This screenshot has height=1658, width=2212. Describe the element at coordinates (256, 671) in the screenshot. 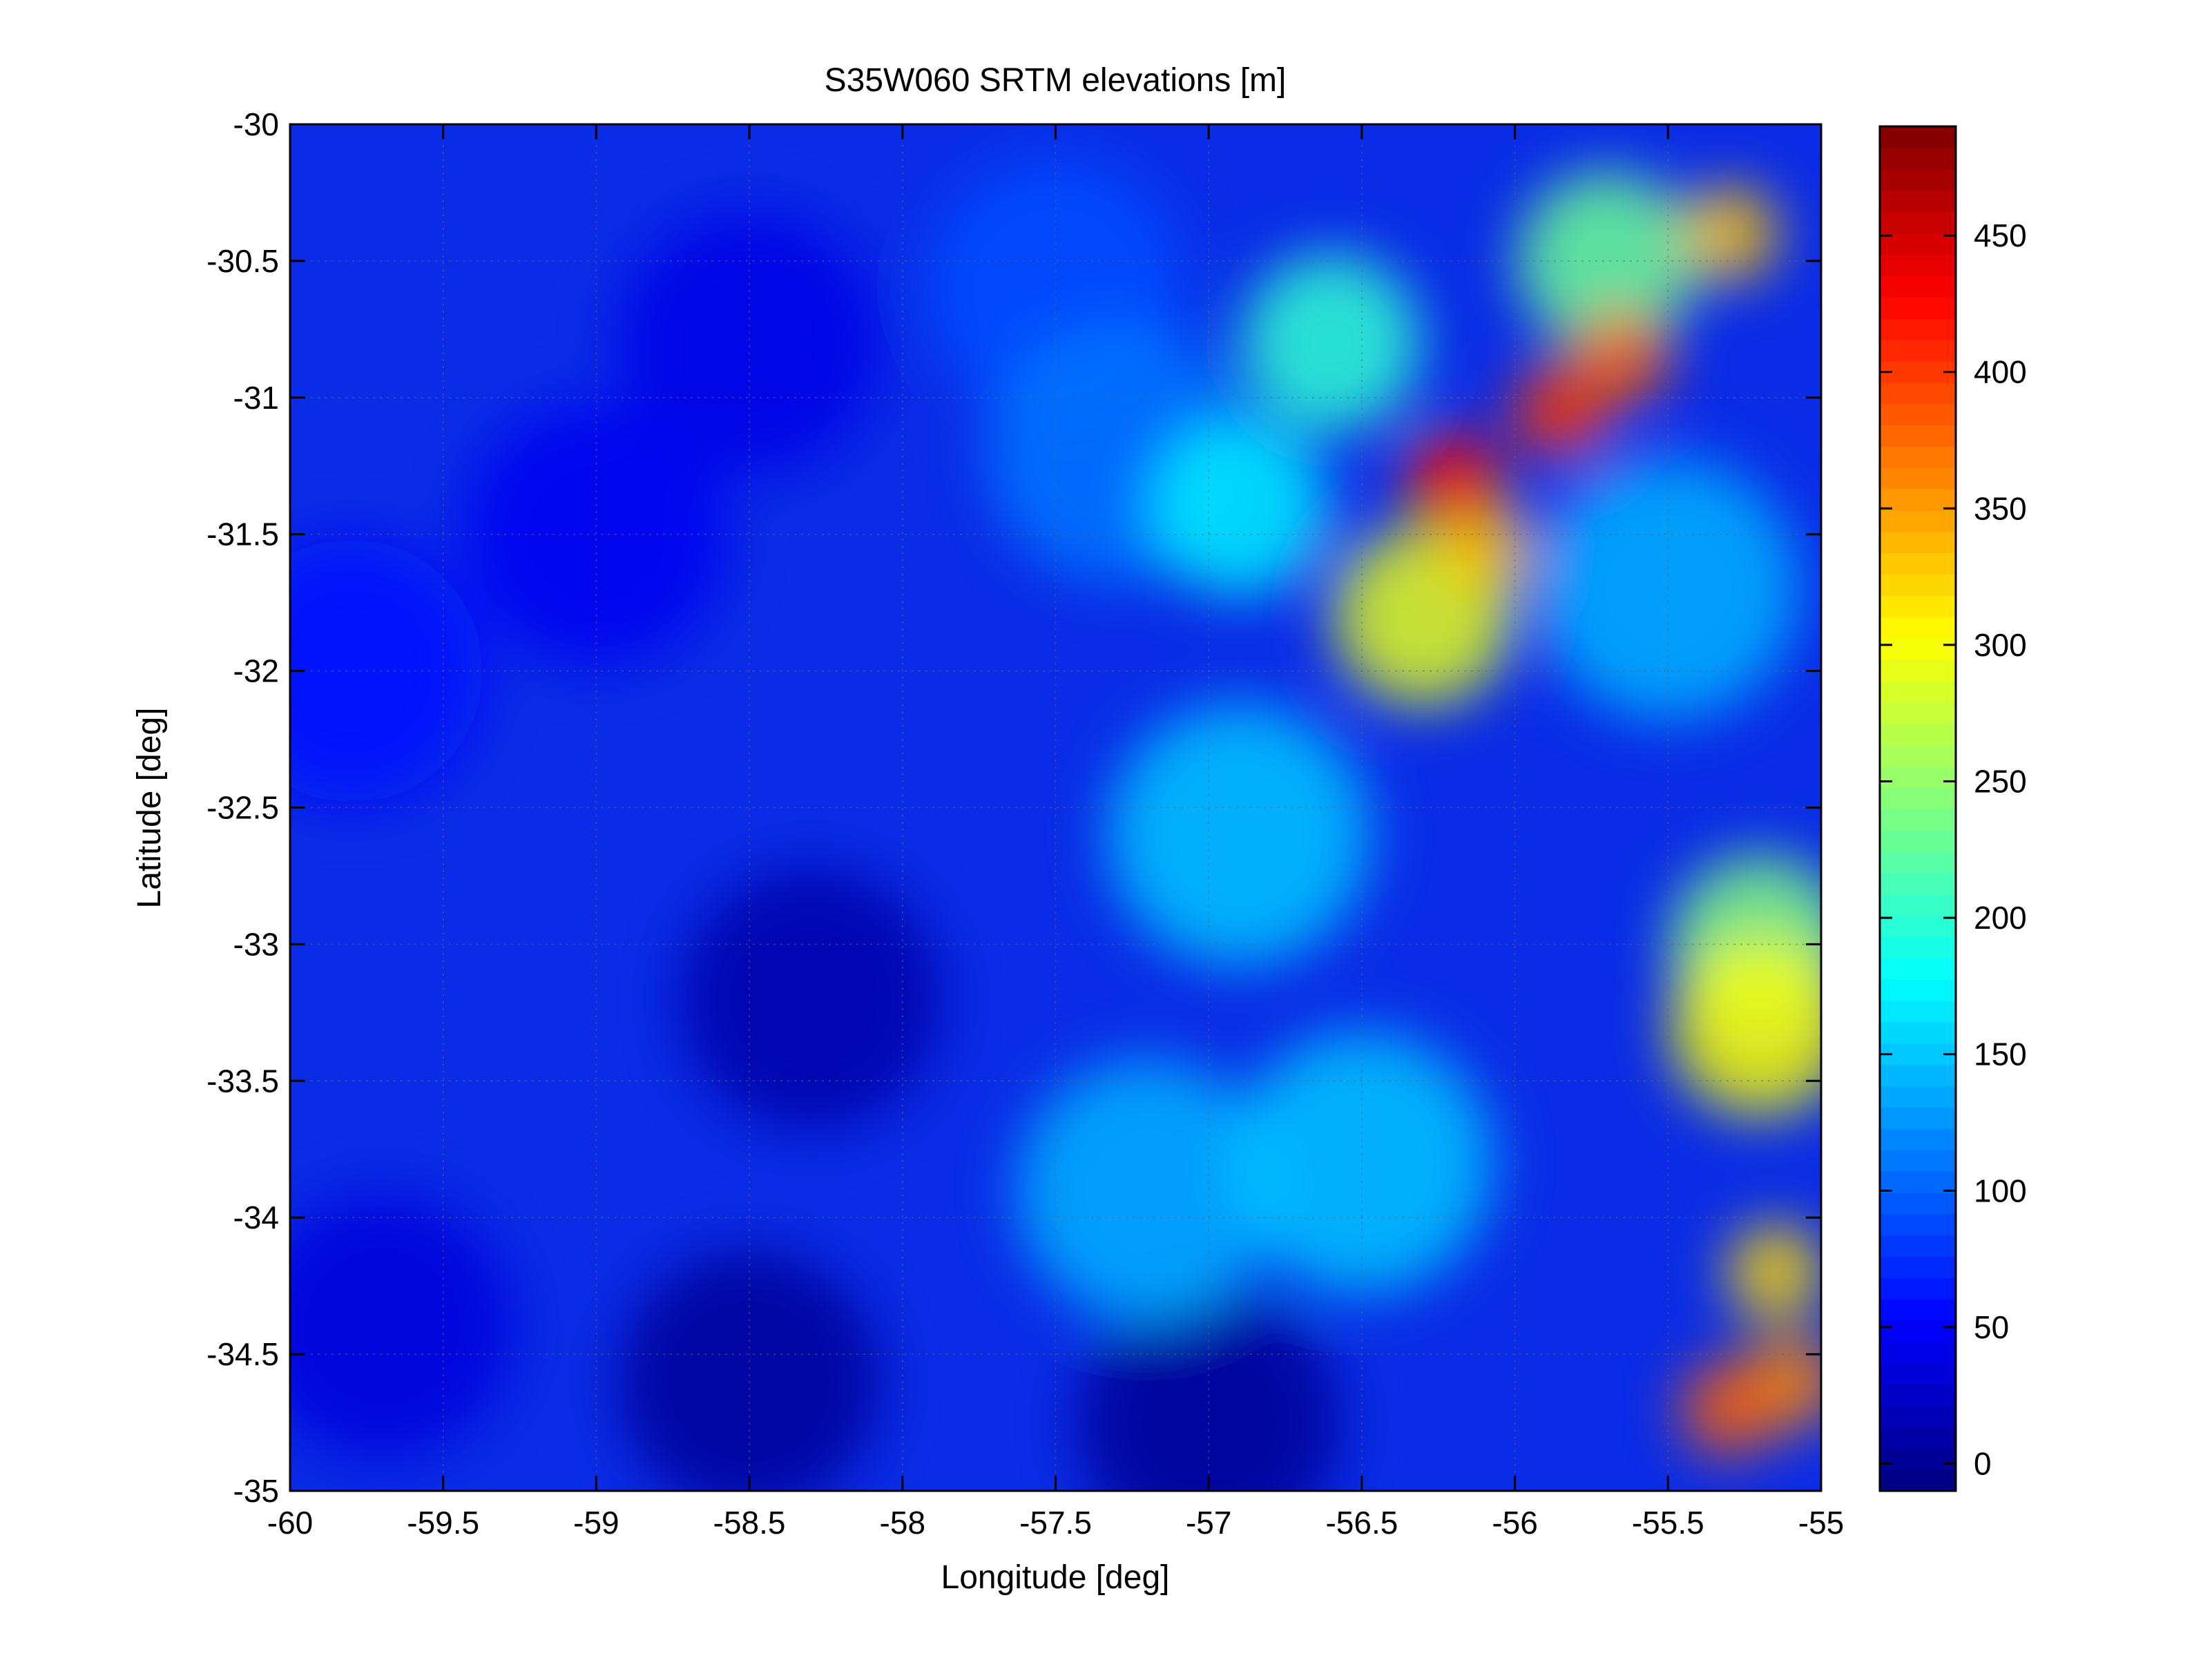

I see `y-tick-label: -32` at that location.